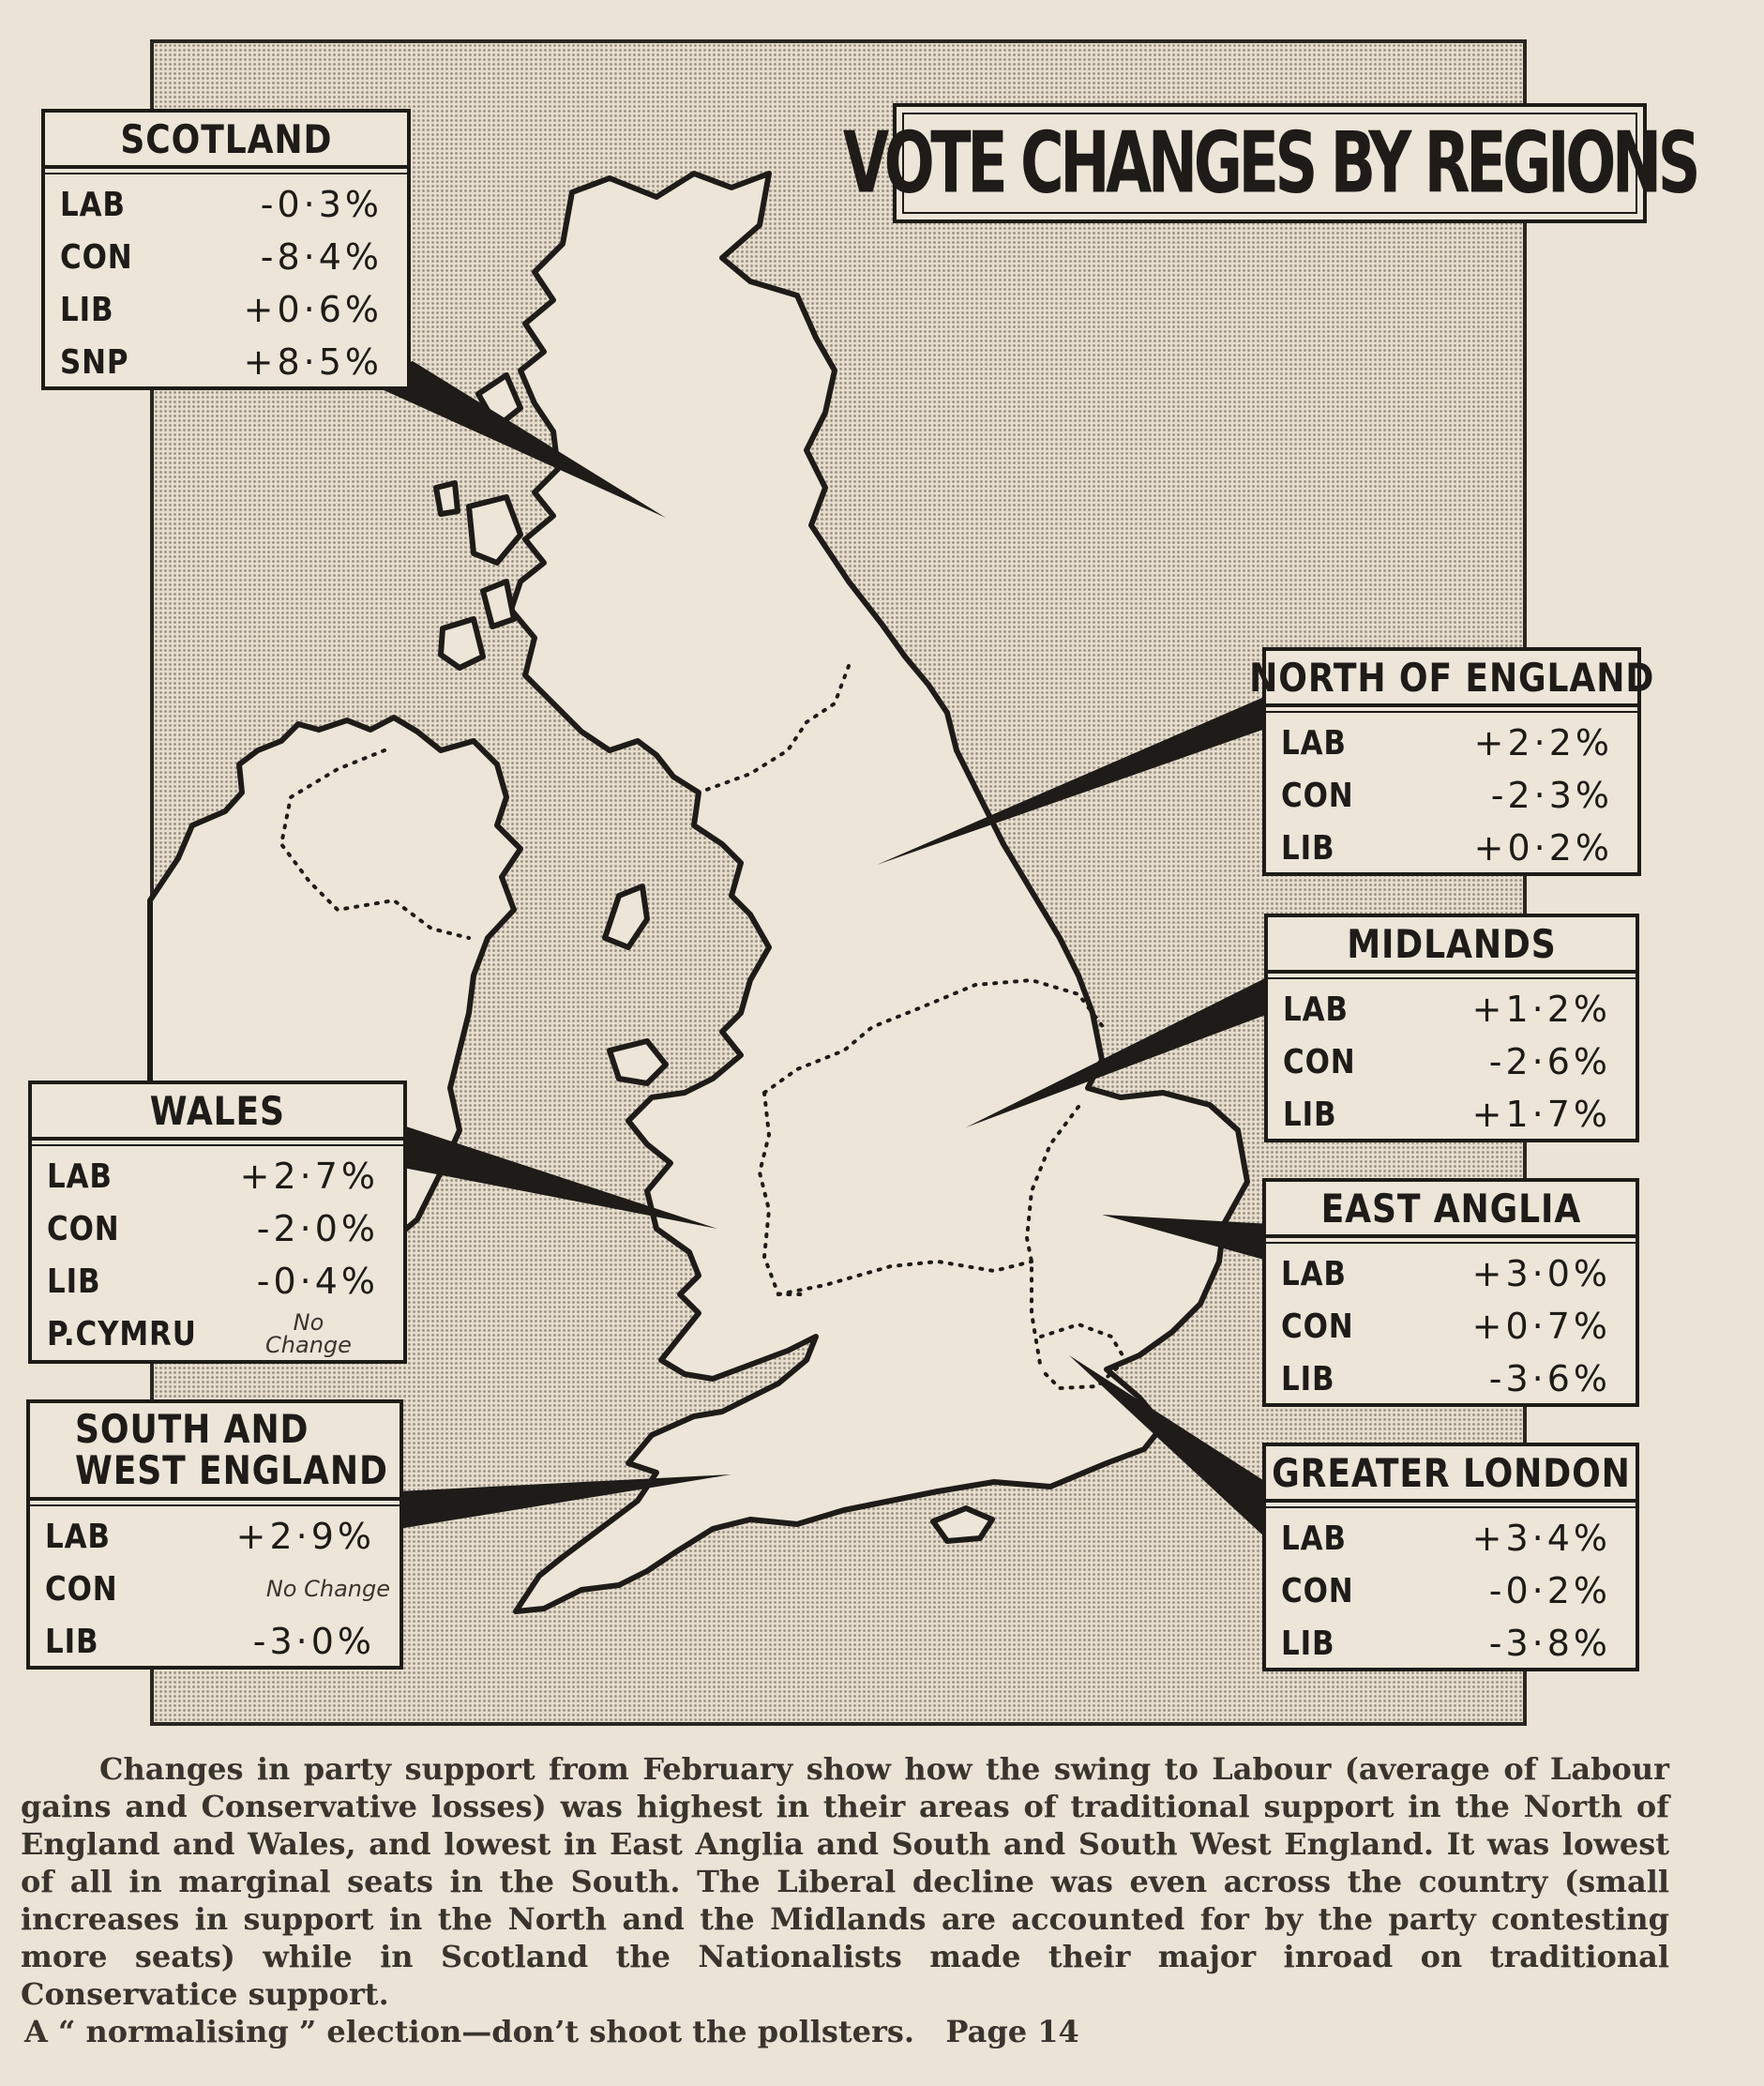  What do you see at coordinates (1549, 1062) in the screenshot?
I see `vote-change: -2·6%` at bounding box center [1549, 1062].